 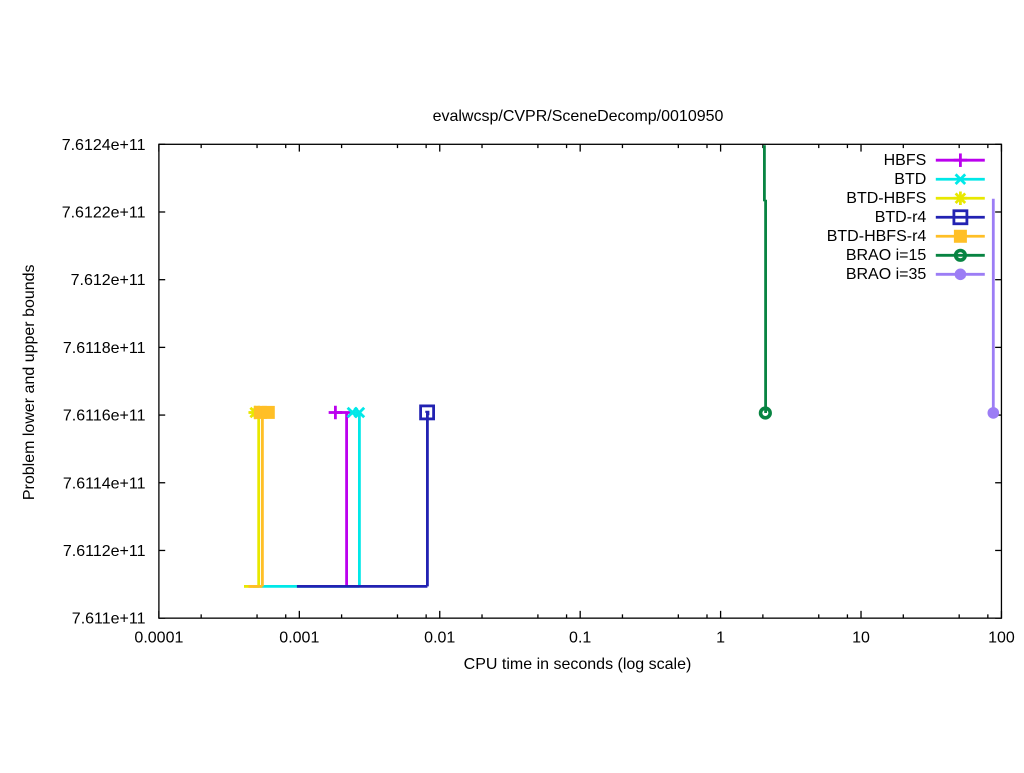 What do you see at coordinates (910, 179) in the screenshot?
I see `svg-text: BTD` at bounding box center [910, 179].